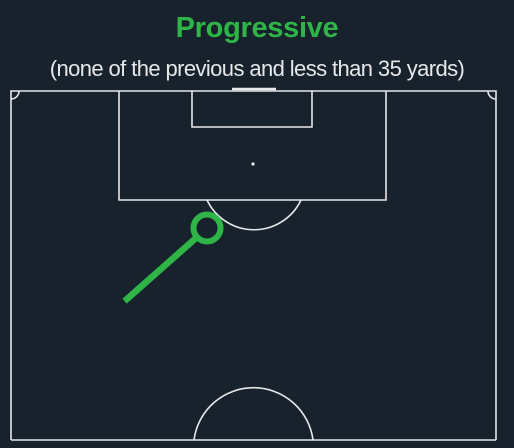  What do you see at coordinates (253, 164) in the screenshot?
I see `penalty-spot` at bounding box center [253, 164].